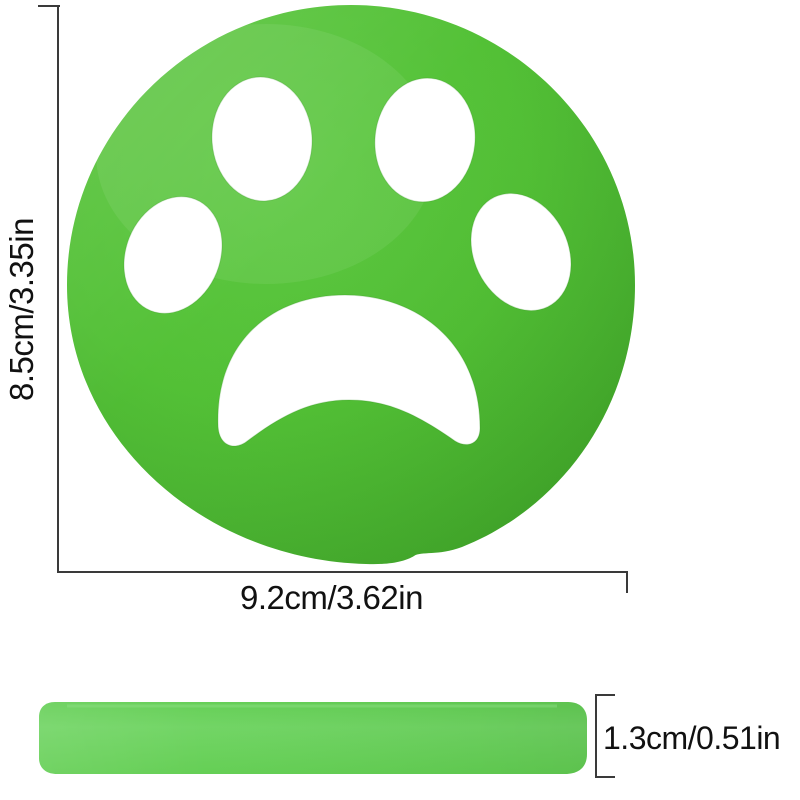 The height and width of the screenshot is (800, 800). Describe the element at coordinates (331, 597) in the screenshot. I see `width-dimension-label: 9.2cm/3.62in` at that location.